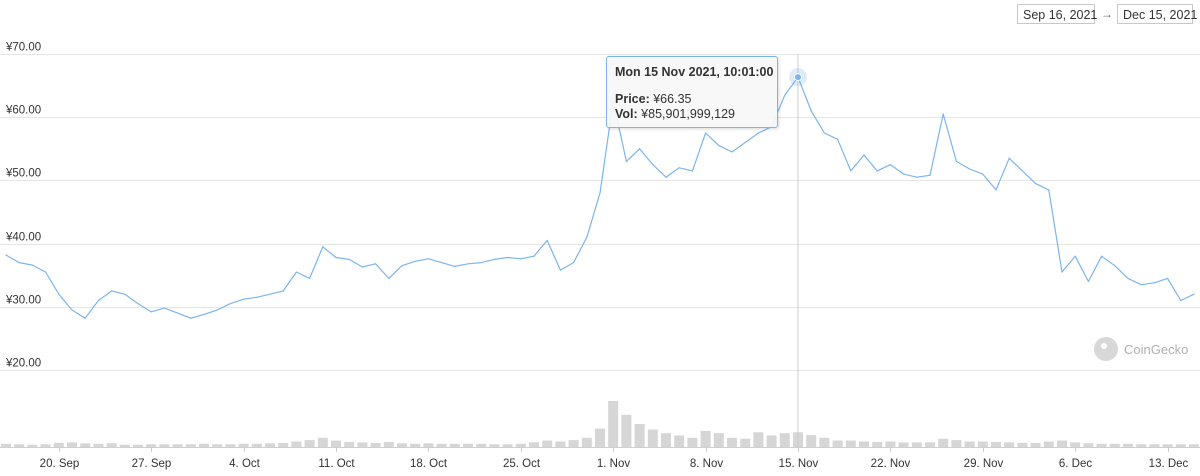  What do you see at coordinates (706, 464) in the screenshot?
I see `x-tick-label: 8. Nov` at bounding box center [706, 464].